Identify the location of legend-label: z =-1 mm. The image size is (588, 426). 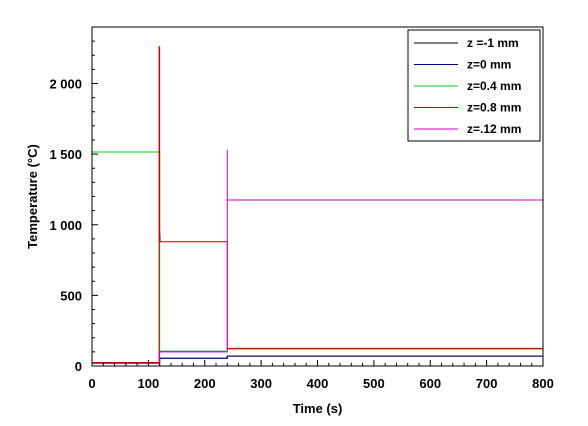
(493, 43).